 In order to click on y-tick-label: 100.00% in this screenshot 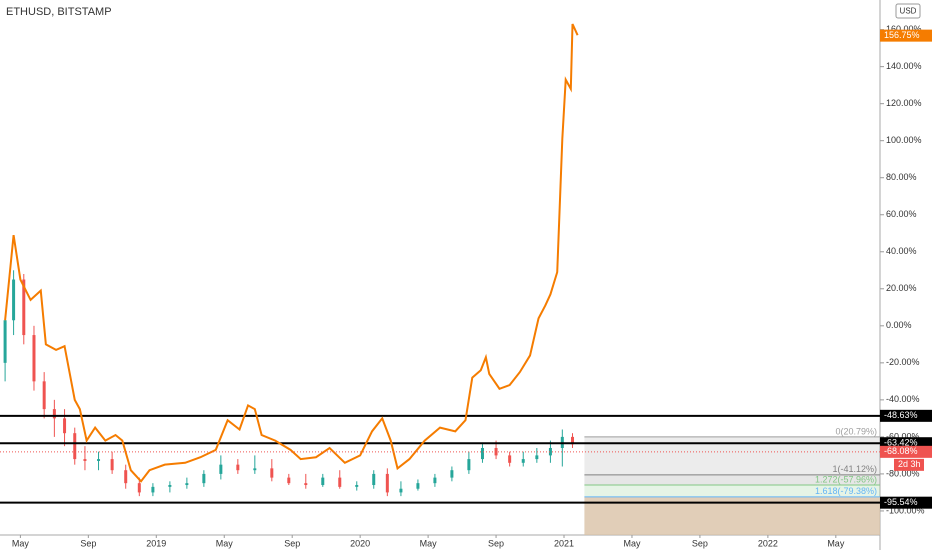, I will do `click(904, 140)`.